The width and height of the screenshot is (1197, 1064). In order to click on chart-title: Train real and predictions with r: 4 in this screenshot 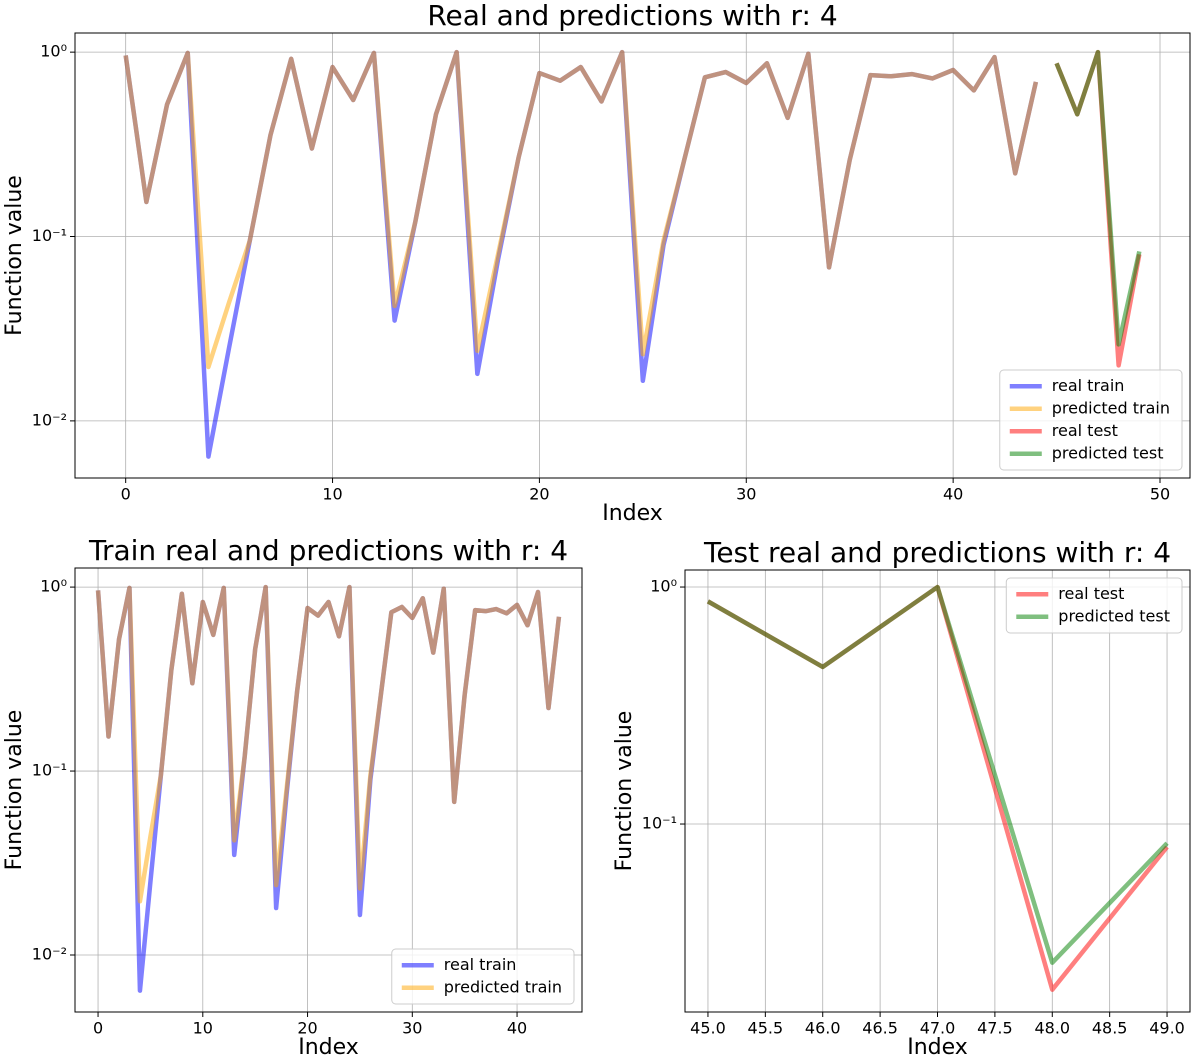, I will do `click(328, 550)`.